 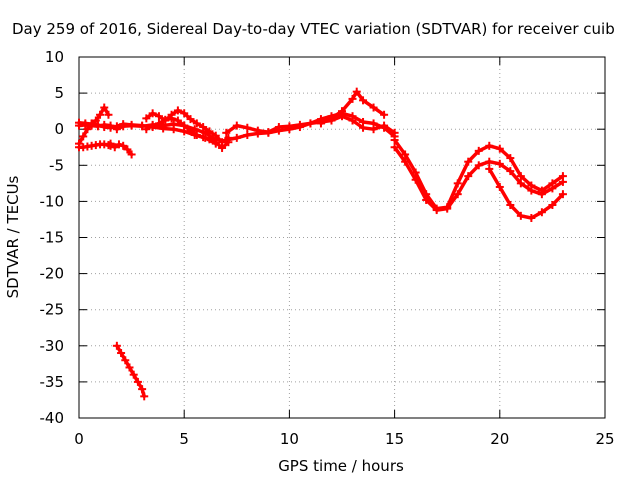 What do you see at coordinates (344, 439) in the screenshot?
I see `x-tick-labels: 0 5 10 15 20 25` at bounding box center [344, 439].